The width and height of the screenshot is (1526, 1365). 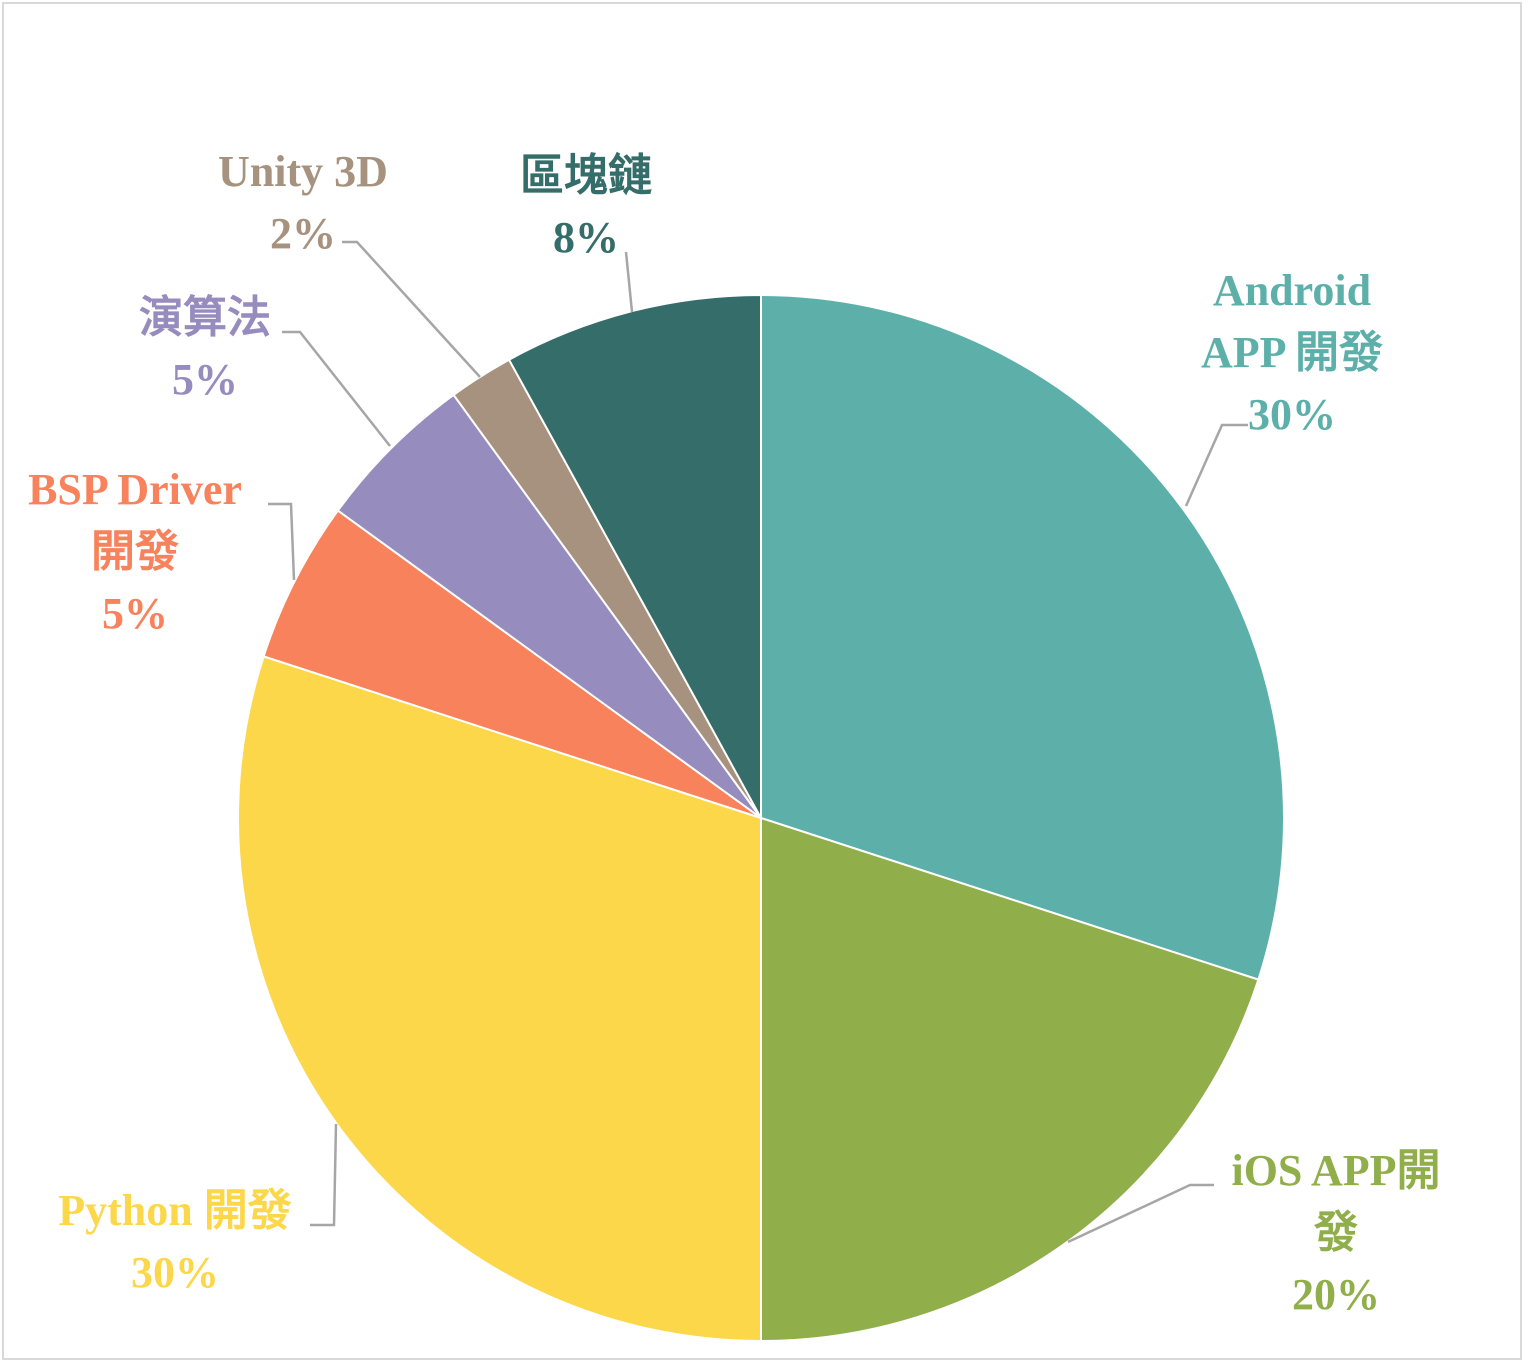 What do you see at coordinates (135, 489) in the screenshot?
I see `slice-label-3: BSP Driver` at bounding box center [135, 489].